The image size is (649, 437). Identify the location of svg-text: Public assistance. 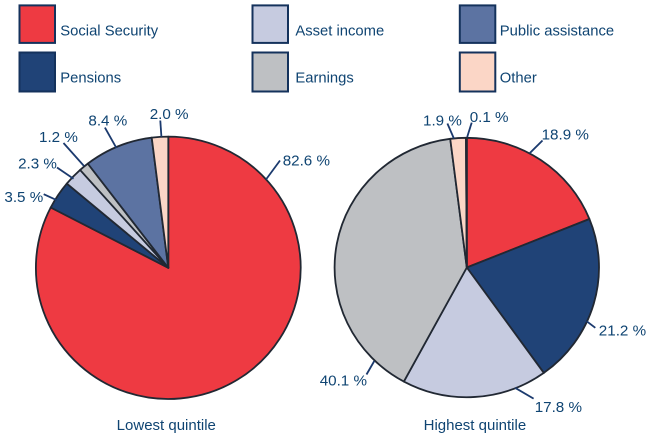
(557, 31).